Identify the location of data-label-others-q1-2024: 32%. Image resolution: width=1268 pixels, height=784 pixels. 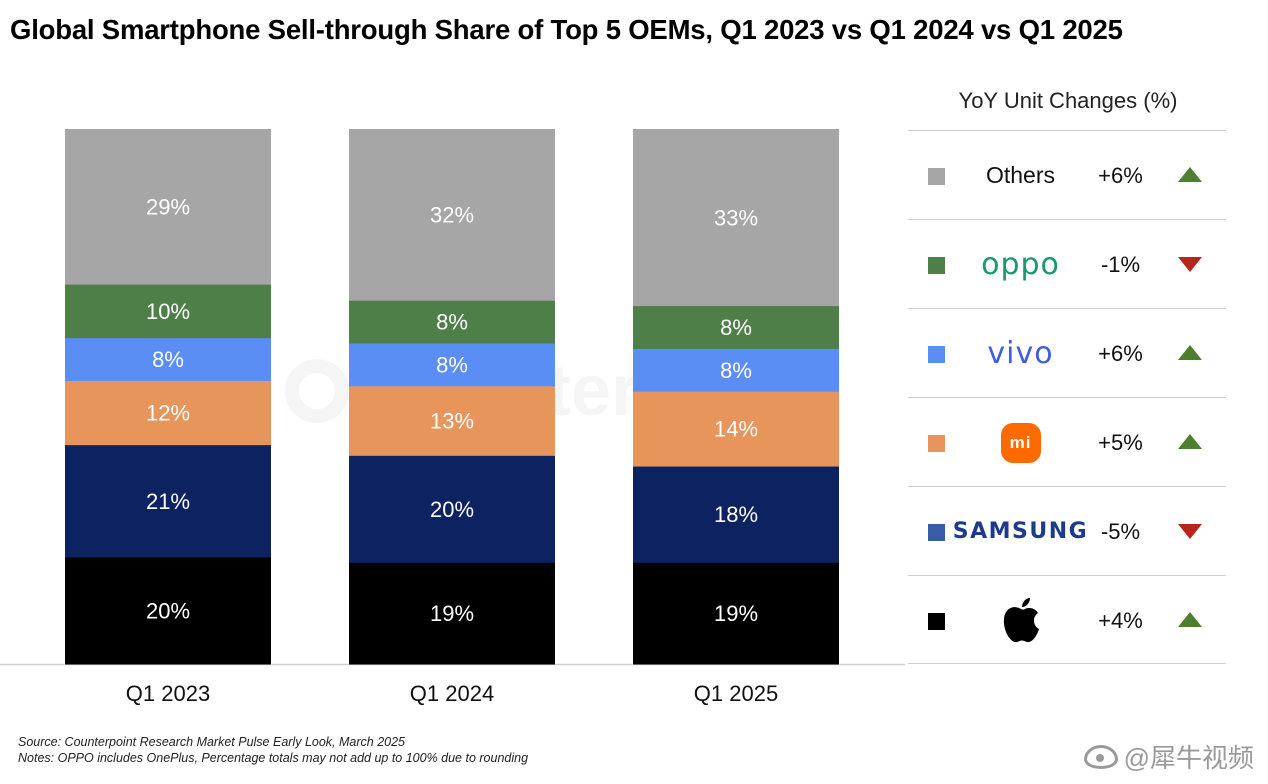
(452, 215).